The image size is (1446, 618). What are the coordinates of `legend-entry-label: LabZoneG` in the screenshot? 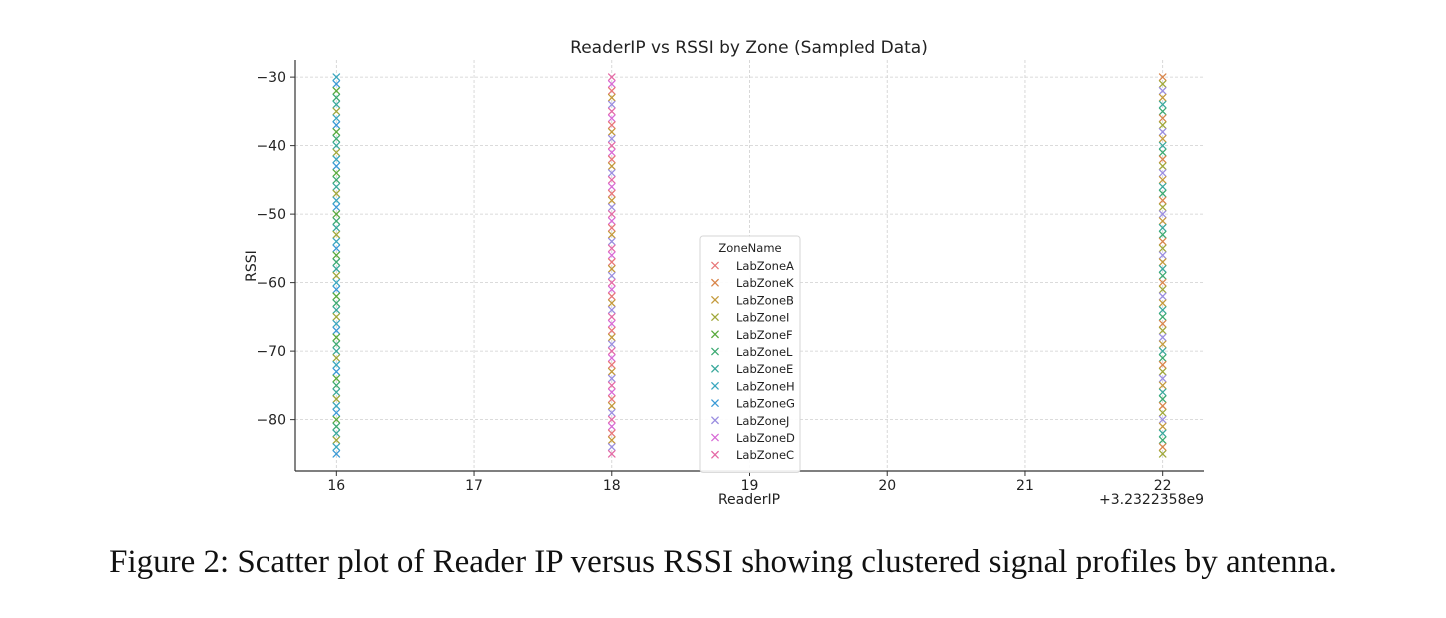 It's located at (765, 404).